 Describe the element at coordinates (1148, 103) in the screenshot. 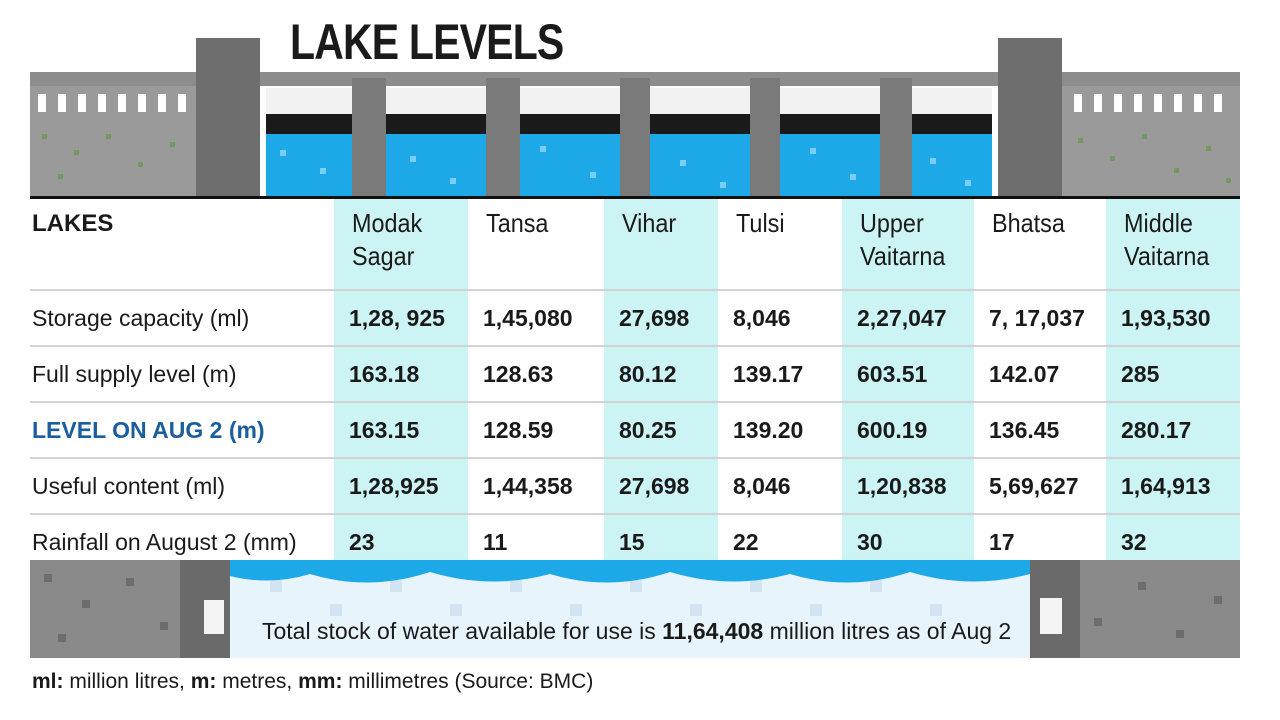

I see `dam-railing-right` at that location.